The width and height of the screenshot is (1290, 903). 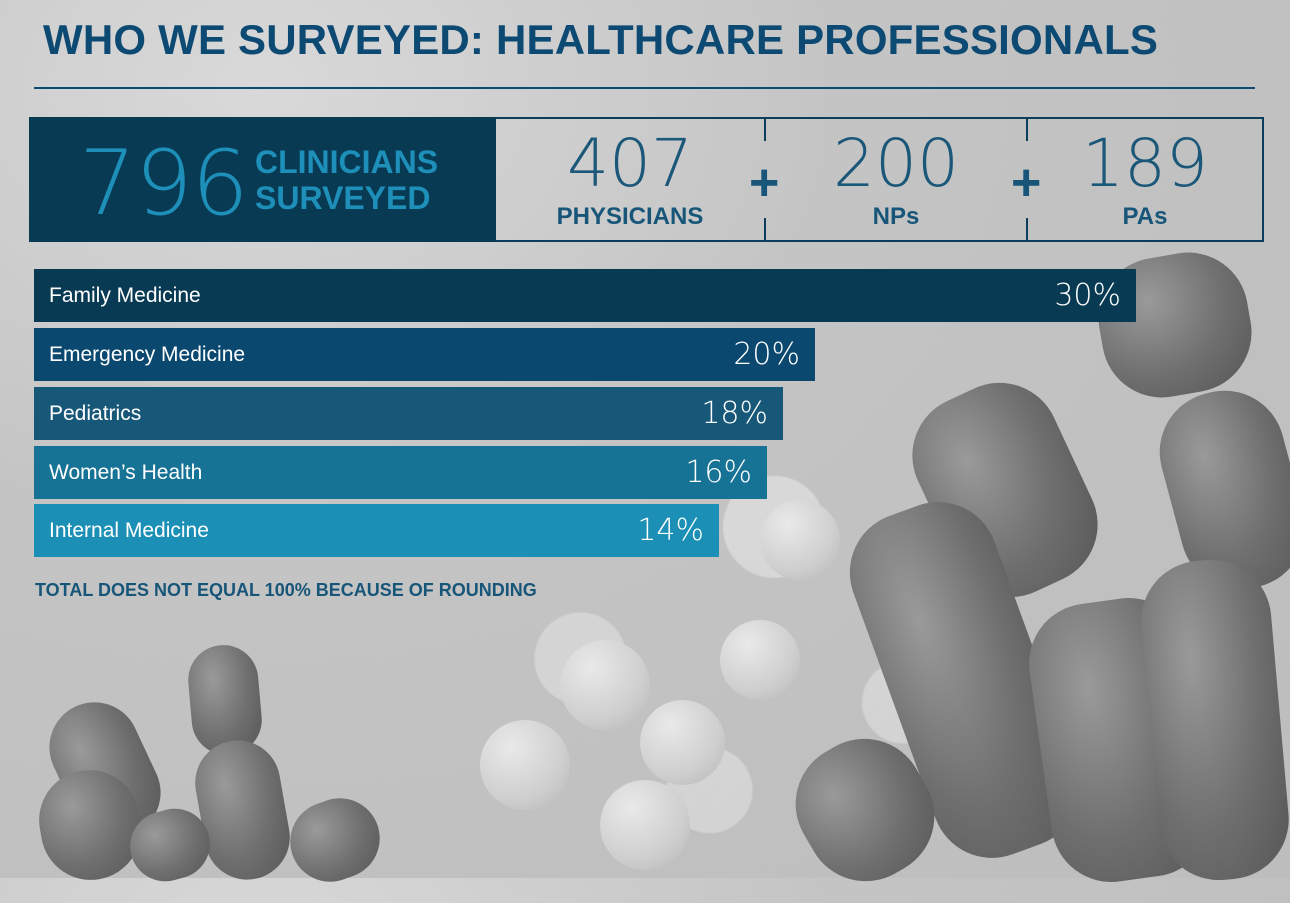 What do you see at coordinates (766, 354) in the screenshot?
I see `bar-value: 20%` at bounding box center [766, 354].